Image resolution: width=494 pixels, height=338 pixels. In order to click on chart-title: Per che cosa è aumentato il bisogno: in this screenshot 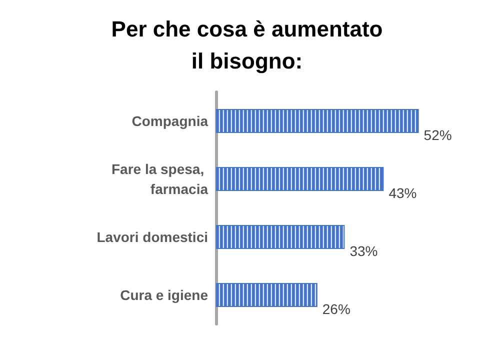, I will do `click(247, 45)`.